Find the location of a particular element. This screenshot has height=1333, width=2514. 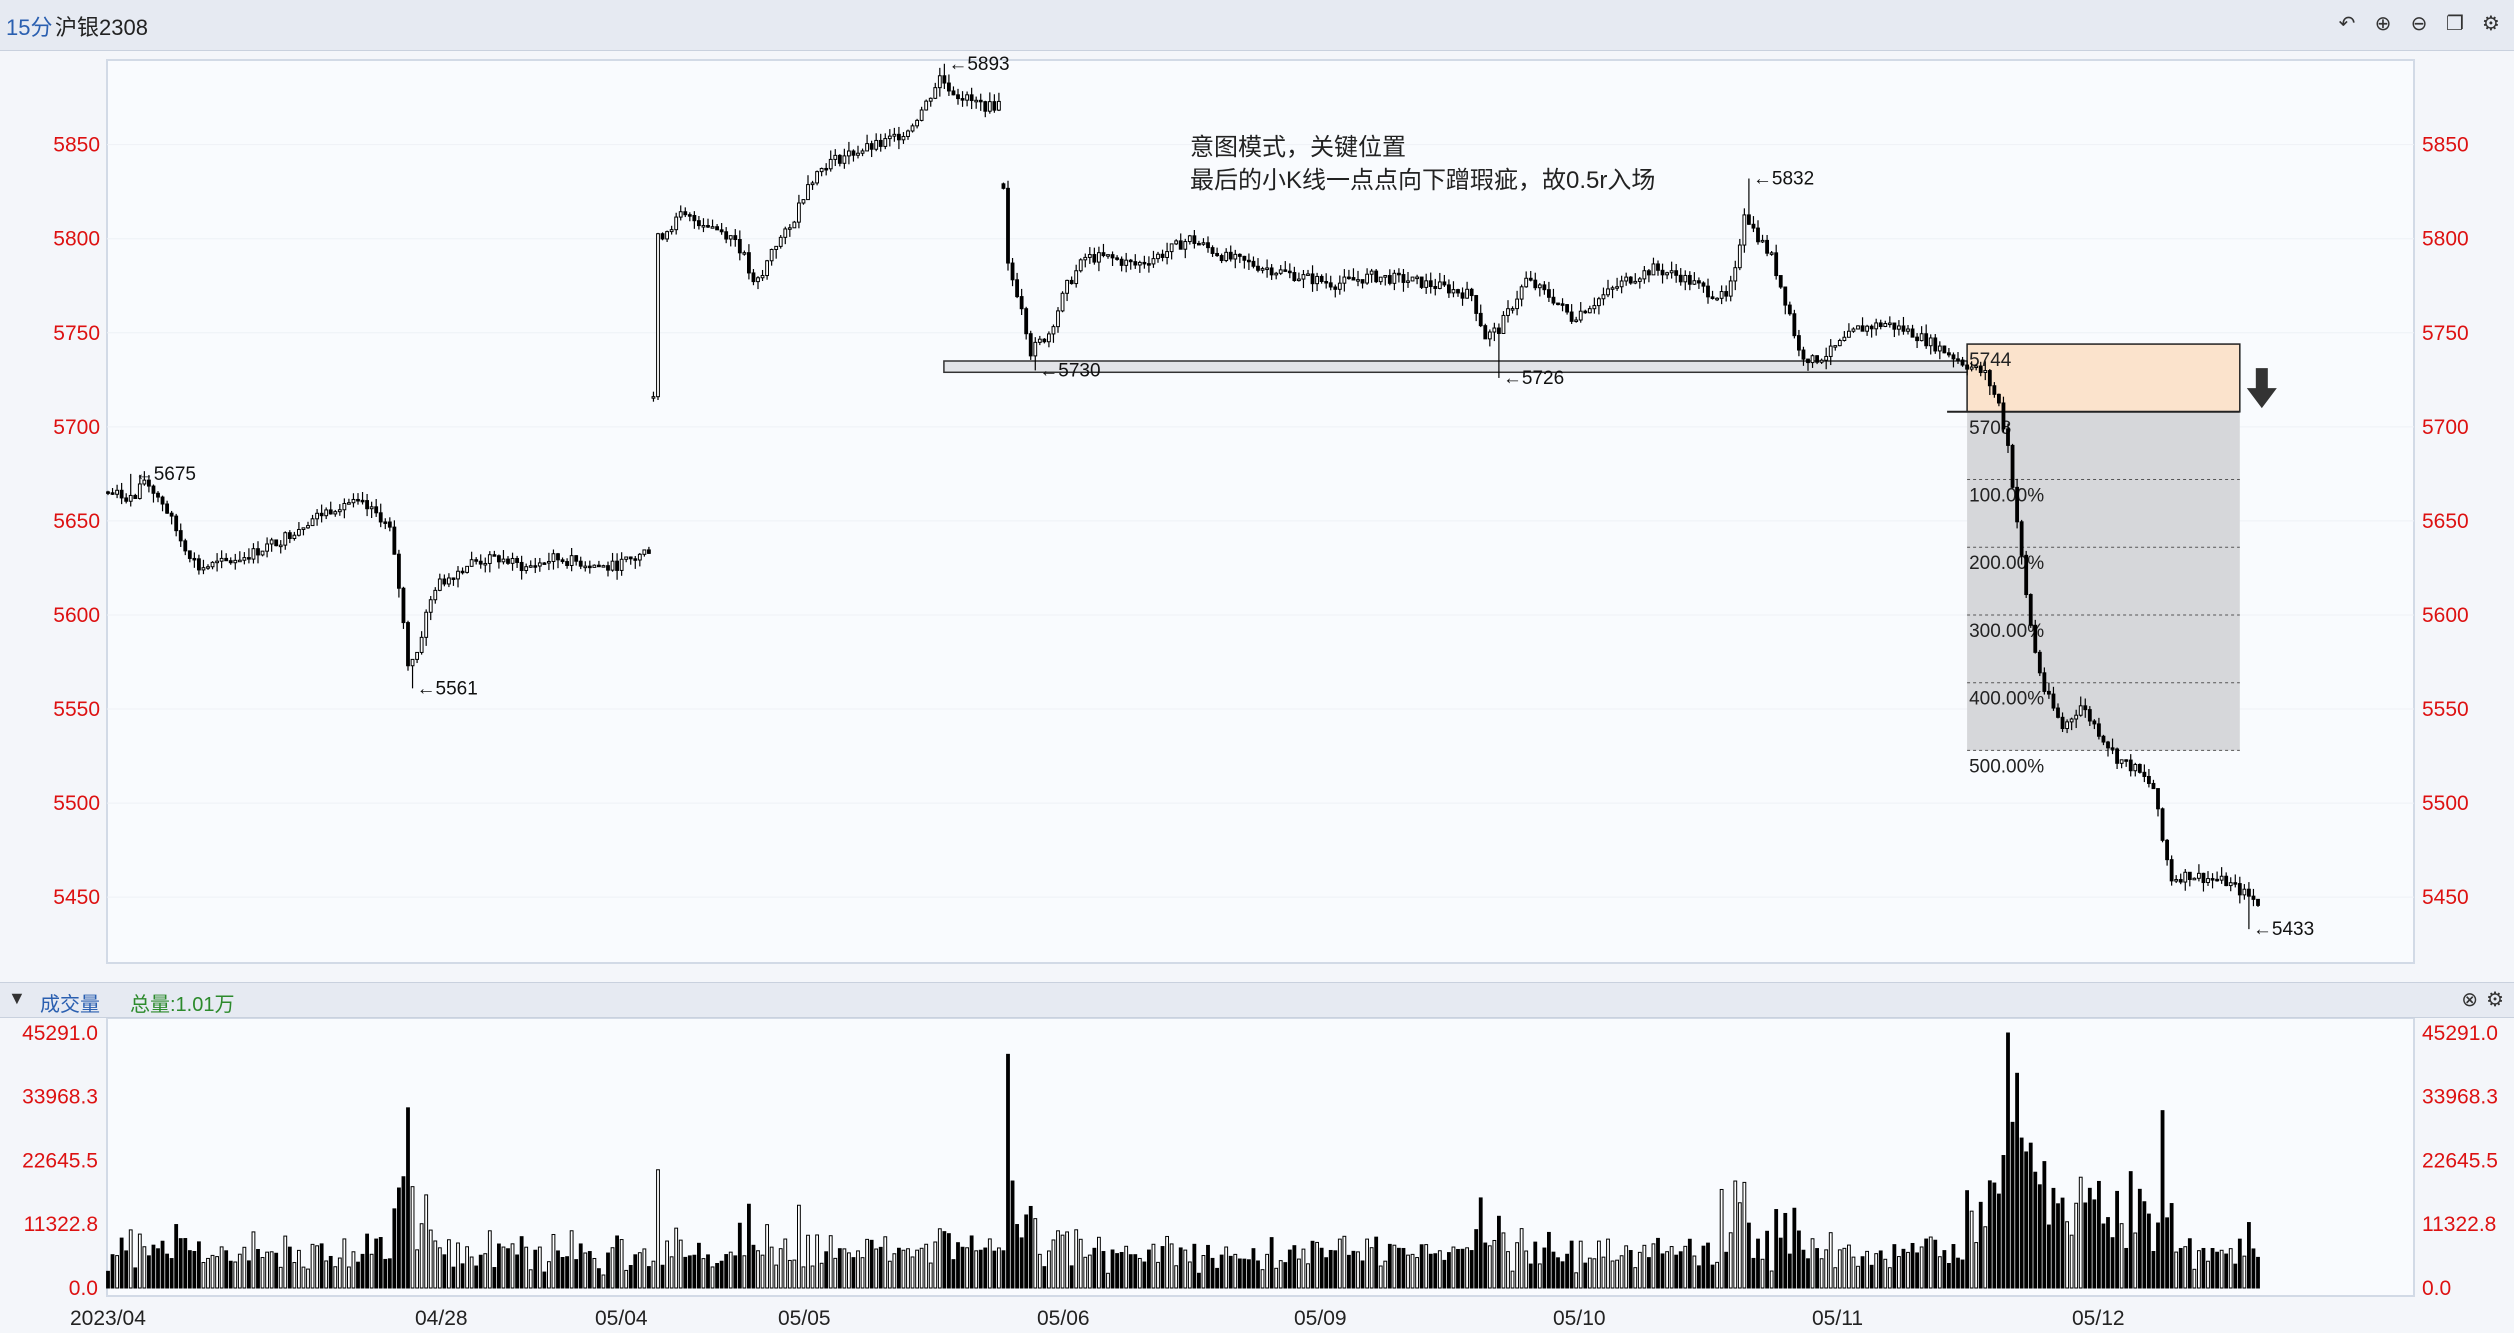

undo-icon: ↶ is located at coordinates (2347, 23).